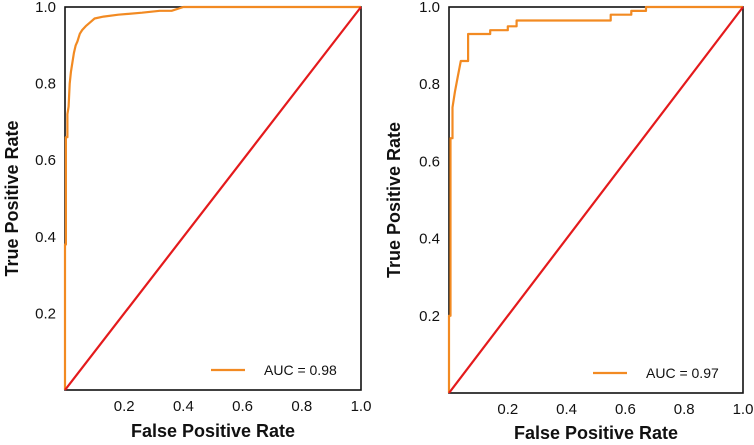 Image resolution: width=754 pixels, height=445 pixels. Describe the element at coordinates (682, 373) in the screenshot. I see `legend-label: AUC = 0.97` at that location.